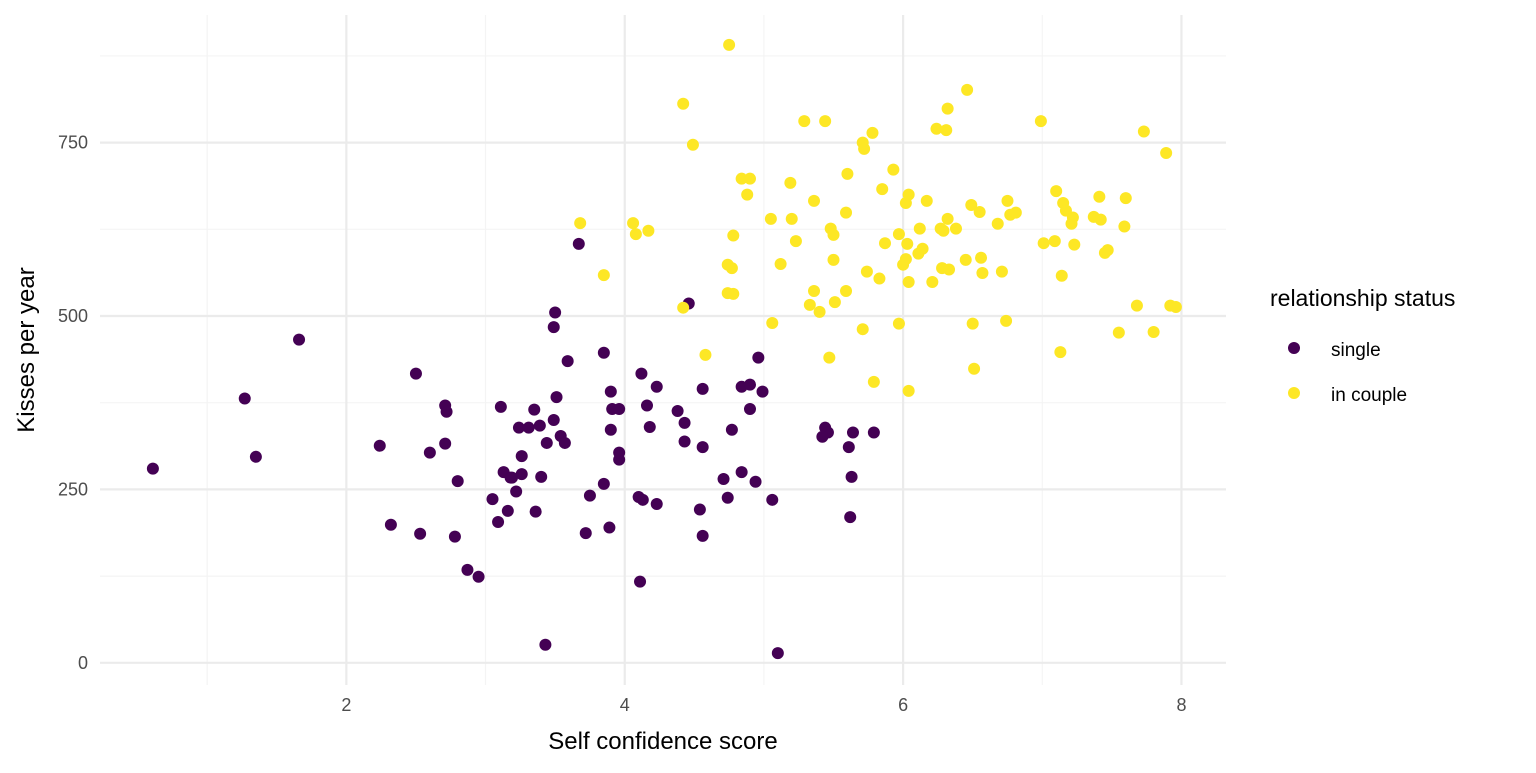  Describe the element at coordinates (763, 705) in the screenshot. I see `x-tick-labels: 2 4 6 8` at that location.